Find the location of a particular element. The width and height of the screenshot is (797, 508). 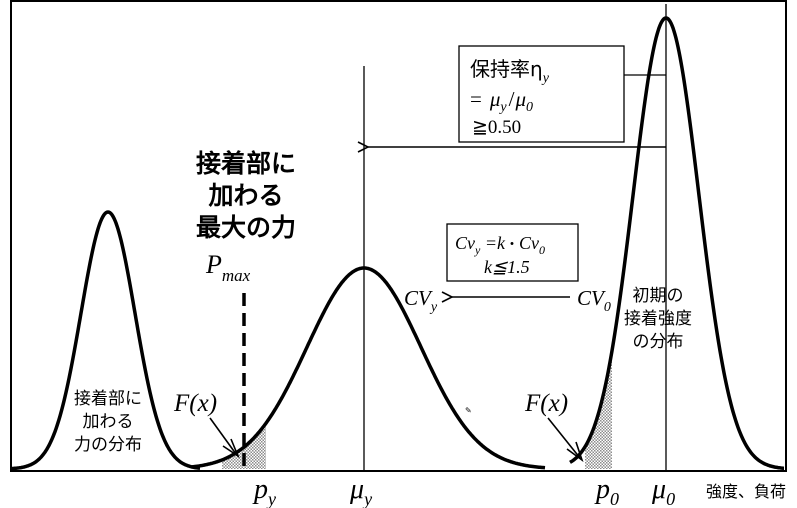

axis-title: 強度、負荷 is located at coordinates (746, 491).